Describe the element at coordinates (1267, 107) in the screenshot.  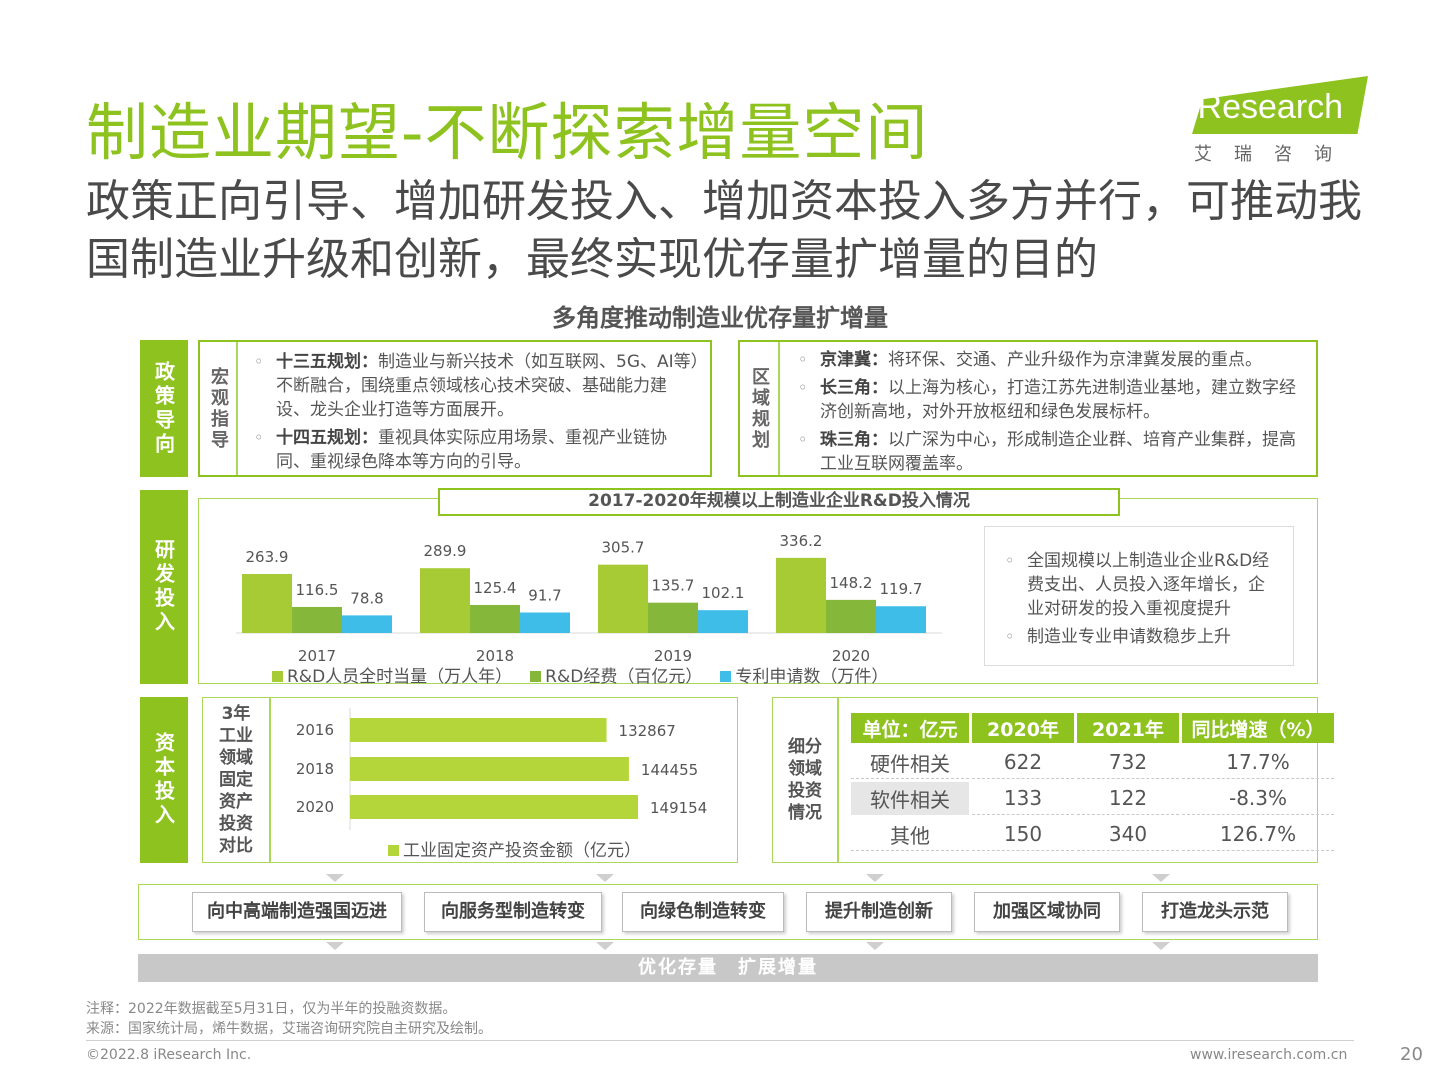
I see `logo-text: iResearch` at that location.